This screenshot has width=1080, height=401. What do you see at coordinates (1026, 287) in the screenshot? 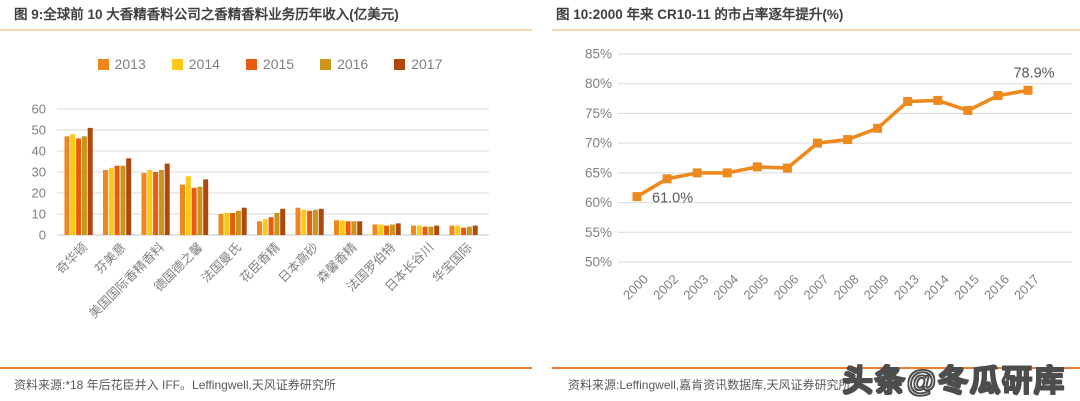
I see `x-tick-label: 2017` at bounding box center [1026, 287].